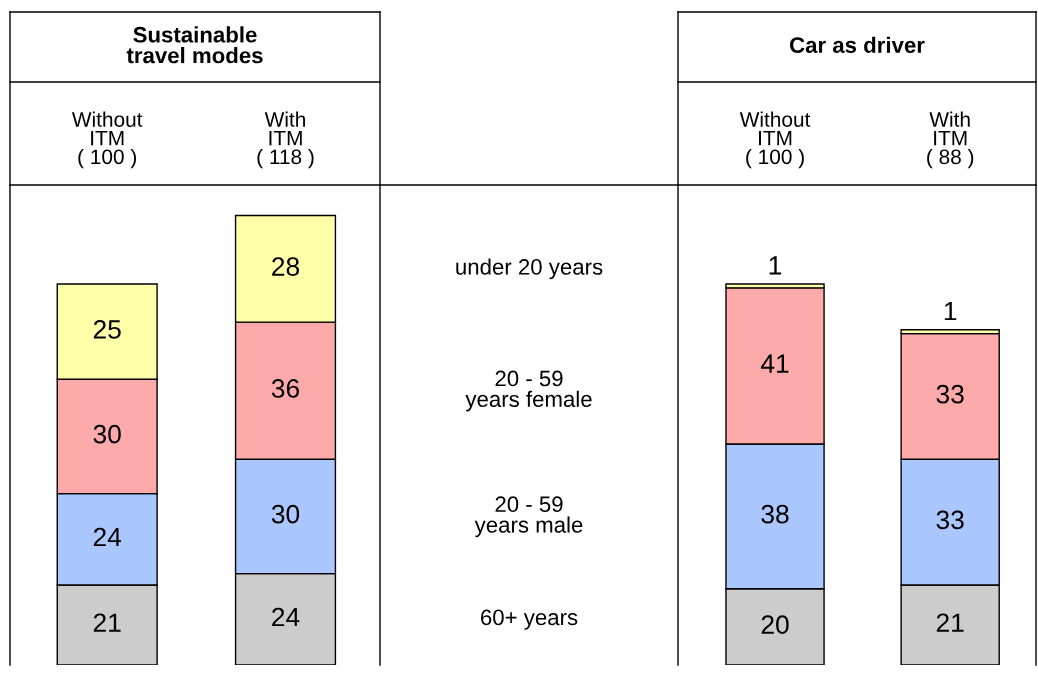 The image size is (1038, 674). I want to click on data-label: 41, so click(774, 363).